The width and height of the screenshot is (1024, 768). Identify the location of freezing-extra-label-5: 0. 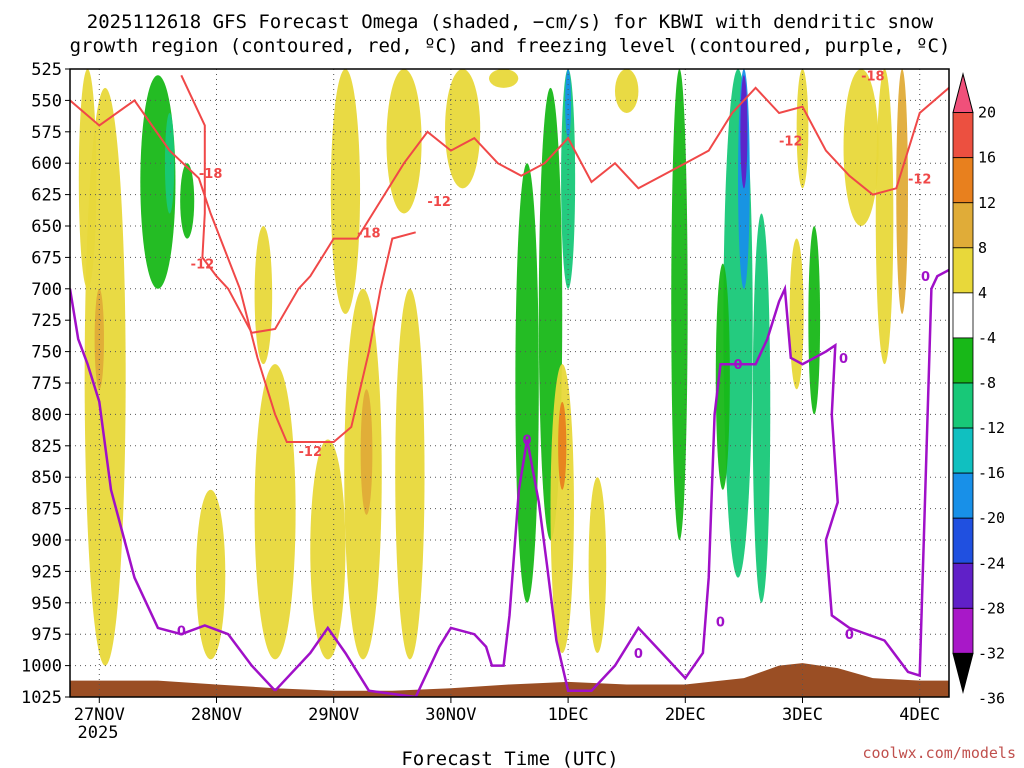
(638, 654).